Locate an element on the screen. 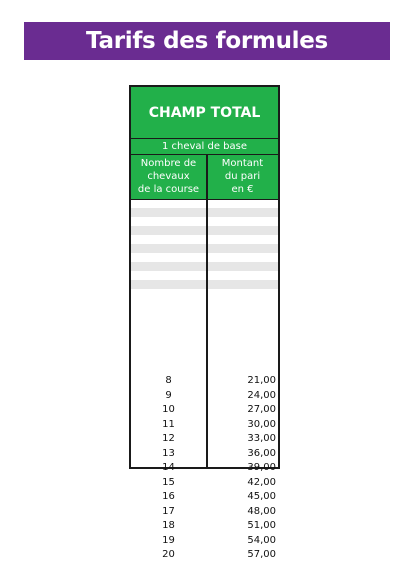 The width and height of the screenshot is (415, 562). table-subtitle: 1 cheval de base is located at coordinates (204, 147).